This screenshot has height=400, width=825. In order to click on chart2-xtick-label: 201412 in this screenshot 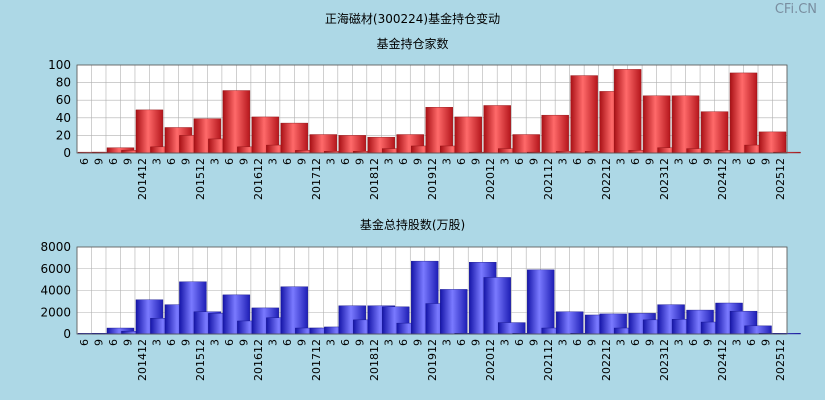, I will do `click(142, 360)`.